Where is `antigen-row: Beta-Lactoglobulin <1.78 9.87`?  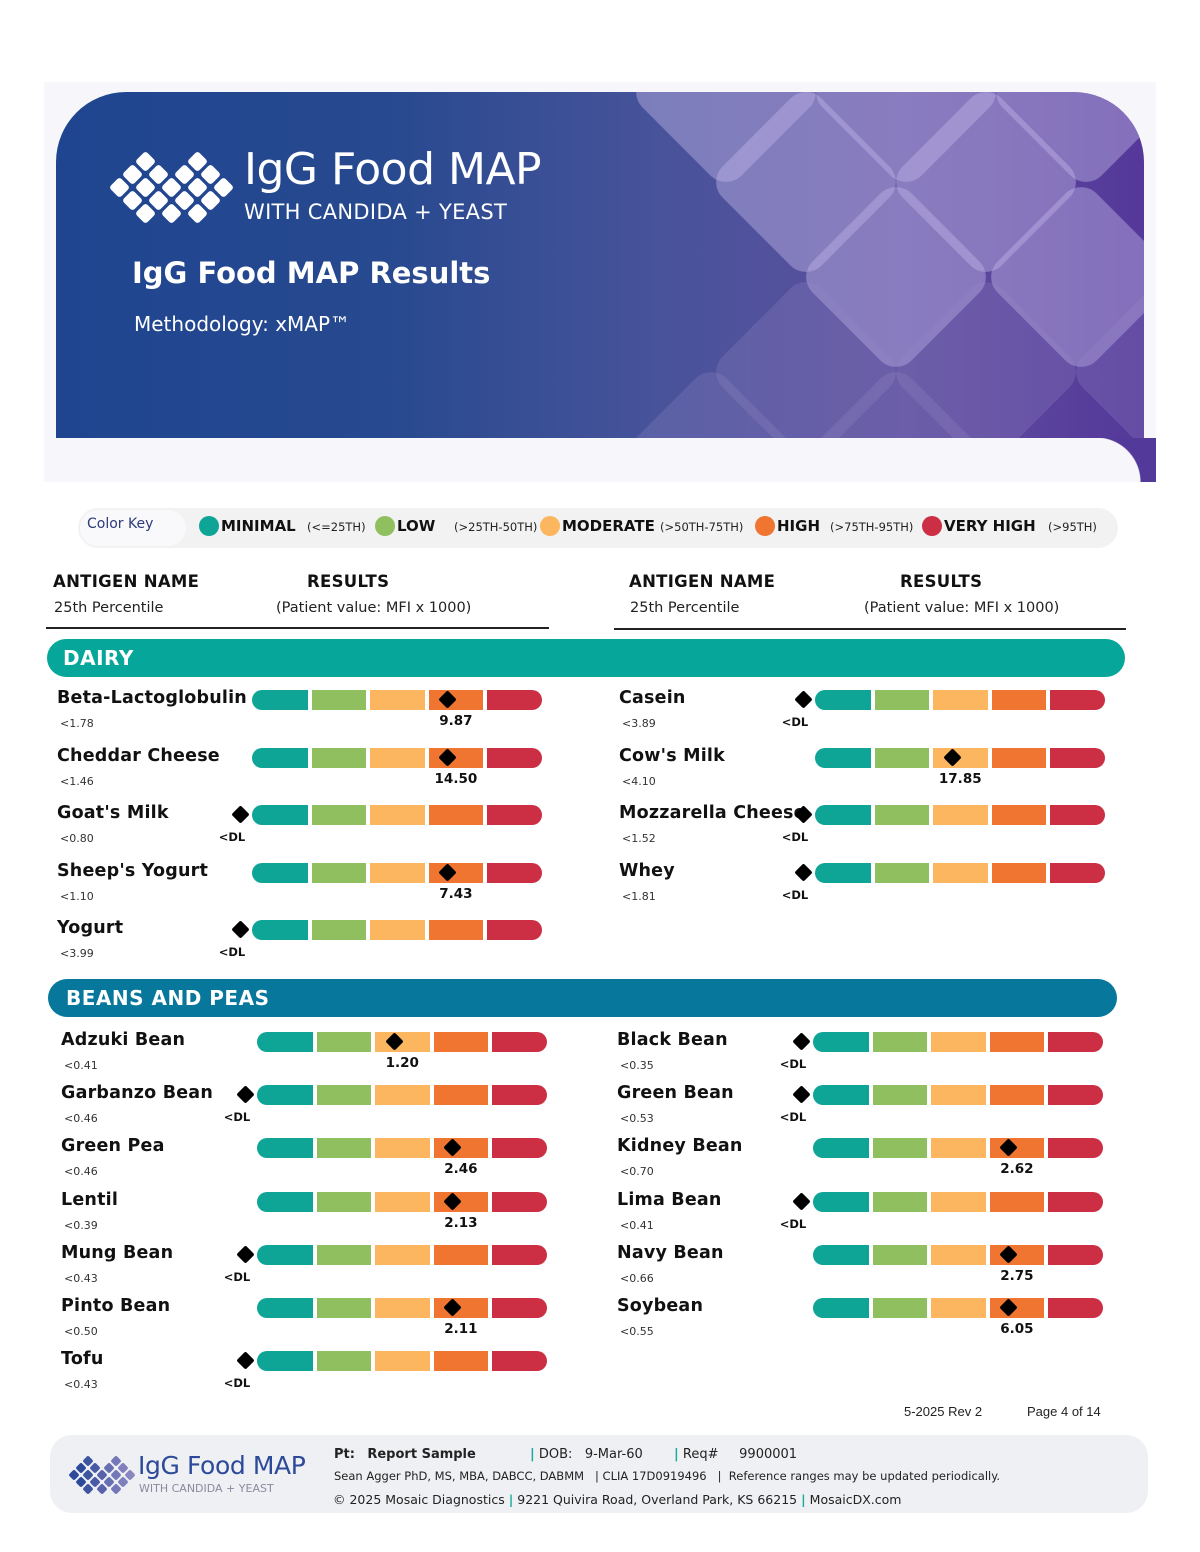
antigen-row: Beta-Lactoglobulin <1.78 9.87 is located at coordinates (307, 716).